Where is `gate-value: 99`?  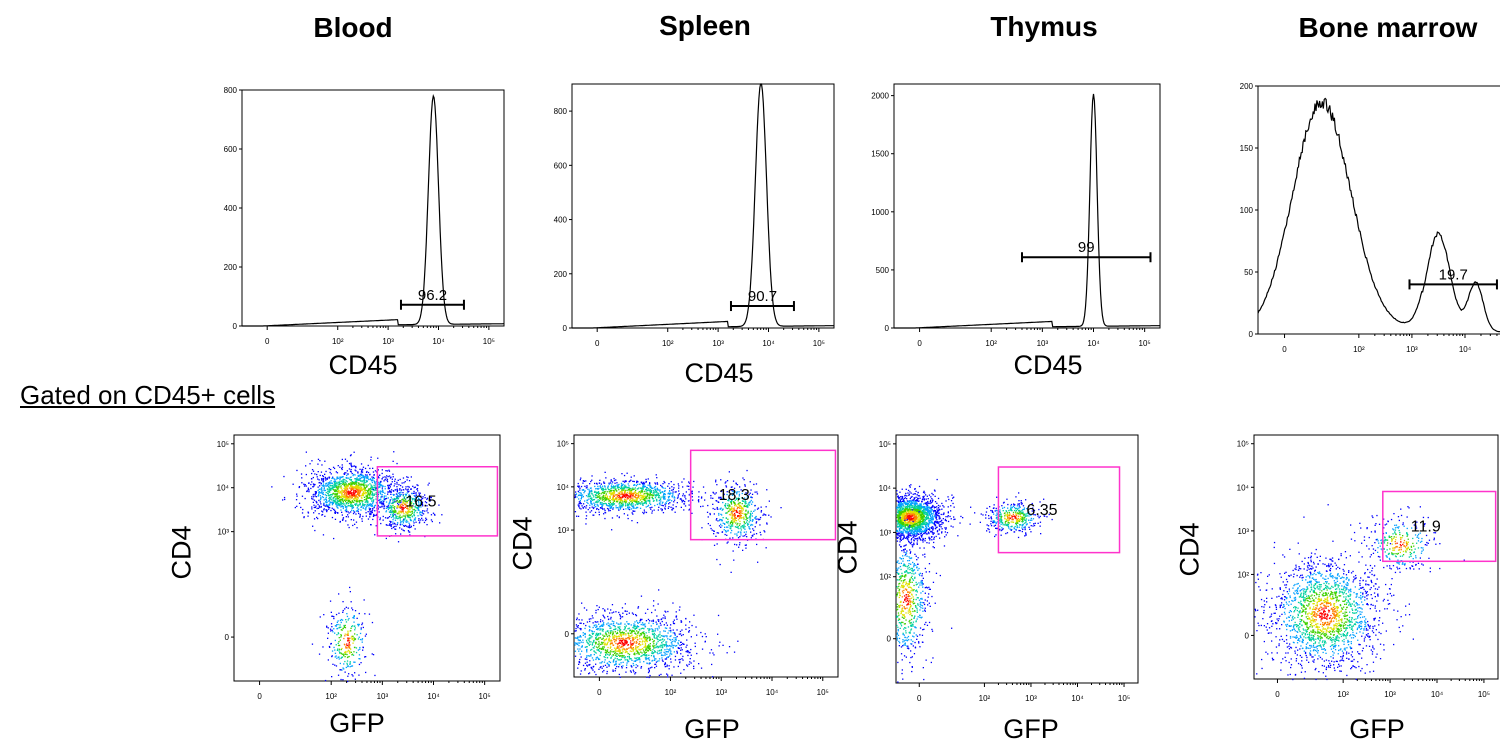 gate-value: 99 is located at coordinates (1086, 247).